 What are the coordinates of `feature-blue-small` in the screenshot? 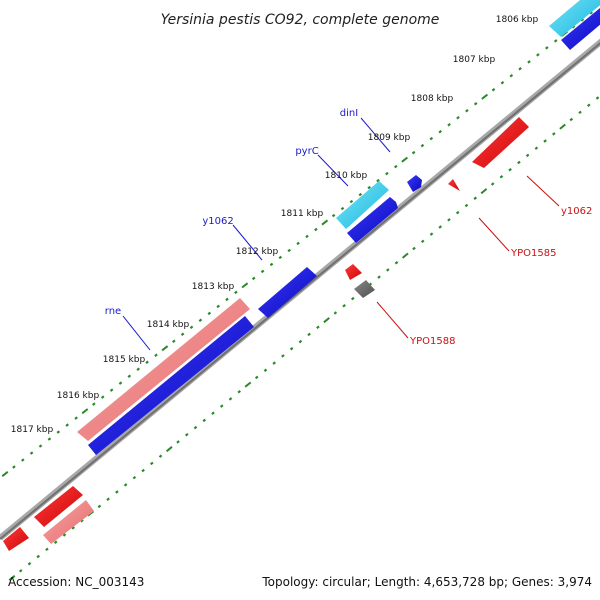 It's located at (414, 183).